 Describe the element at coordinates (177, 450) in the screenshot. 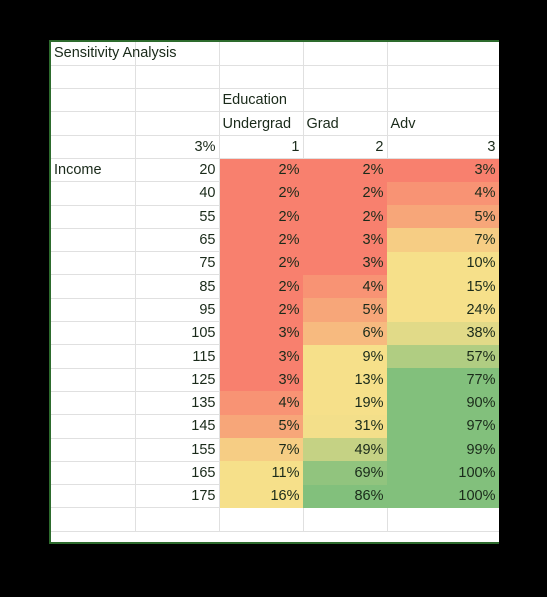

I see `income-value: 155` at that location.